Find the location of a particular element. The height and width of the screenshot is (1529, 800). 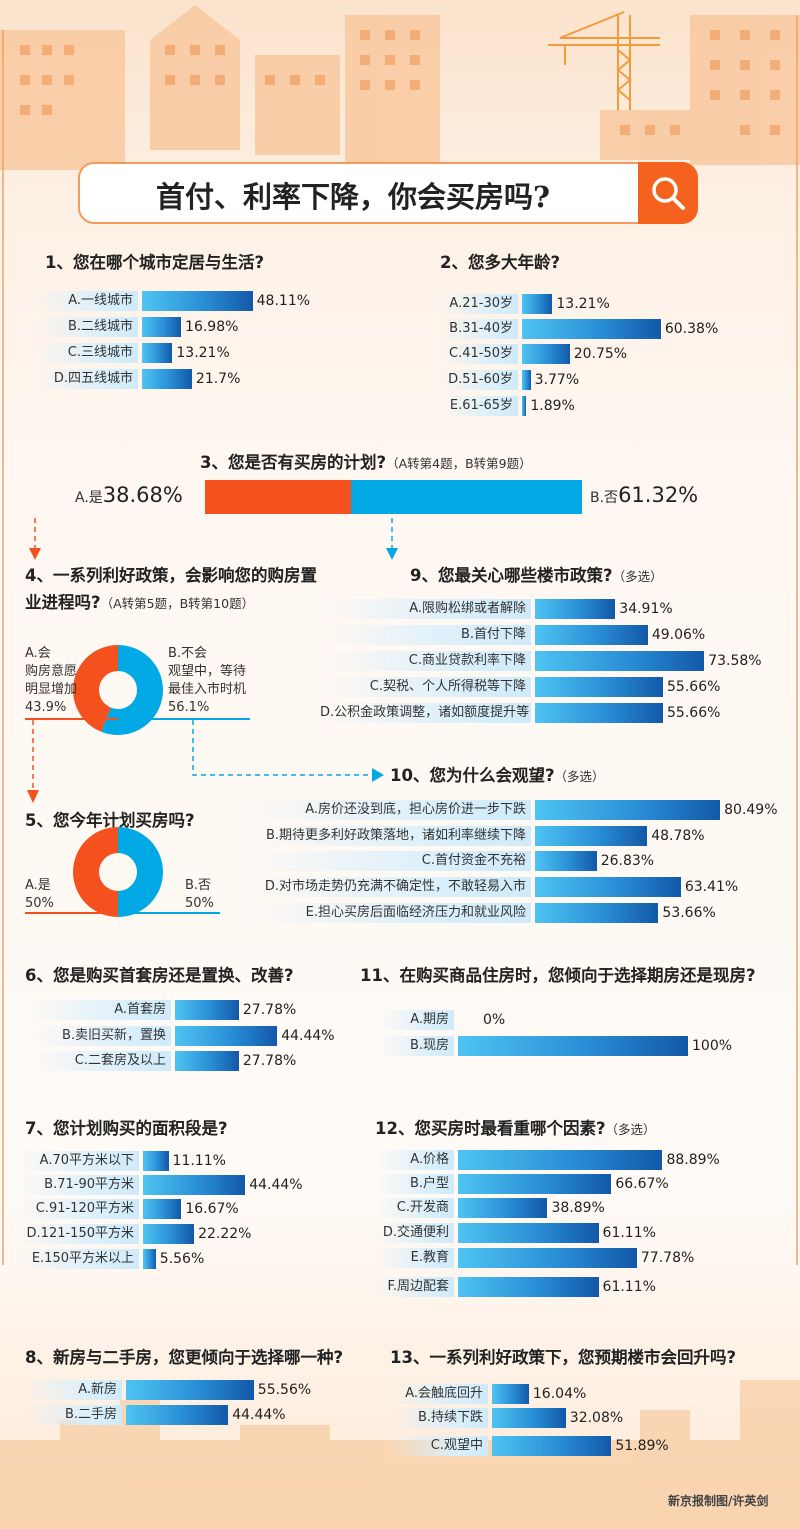

question-text: 8、新房与二手房，您更倾向于选择哪一种? is located at coordinates (184, 1357).